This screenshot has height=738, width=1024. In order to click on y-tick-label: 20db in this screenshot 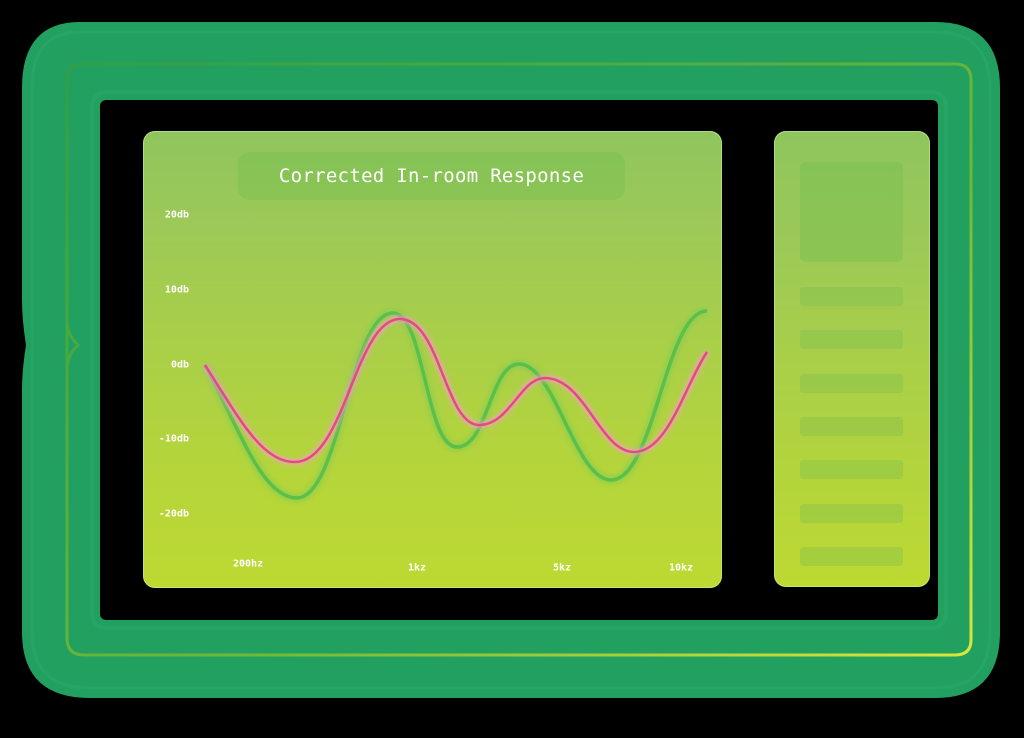, I will do `click(176, 215)`.